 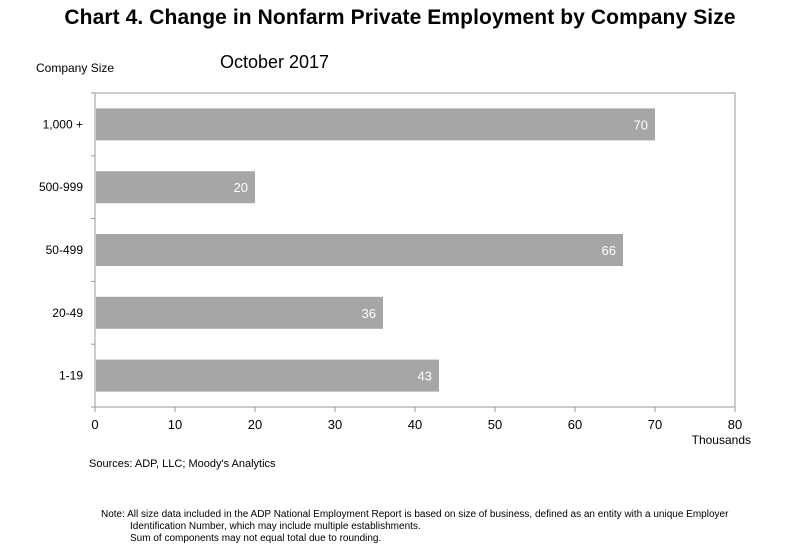 I want to click on x-tick-label: 20, so click(x=255, y=424).